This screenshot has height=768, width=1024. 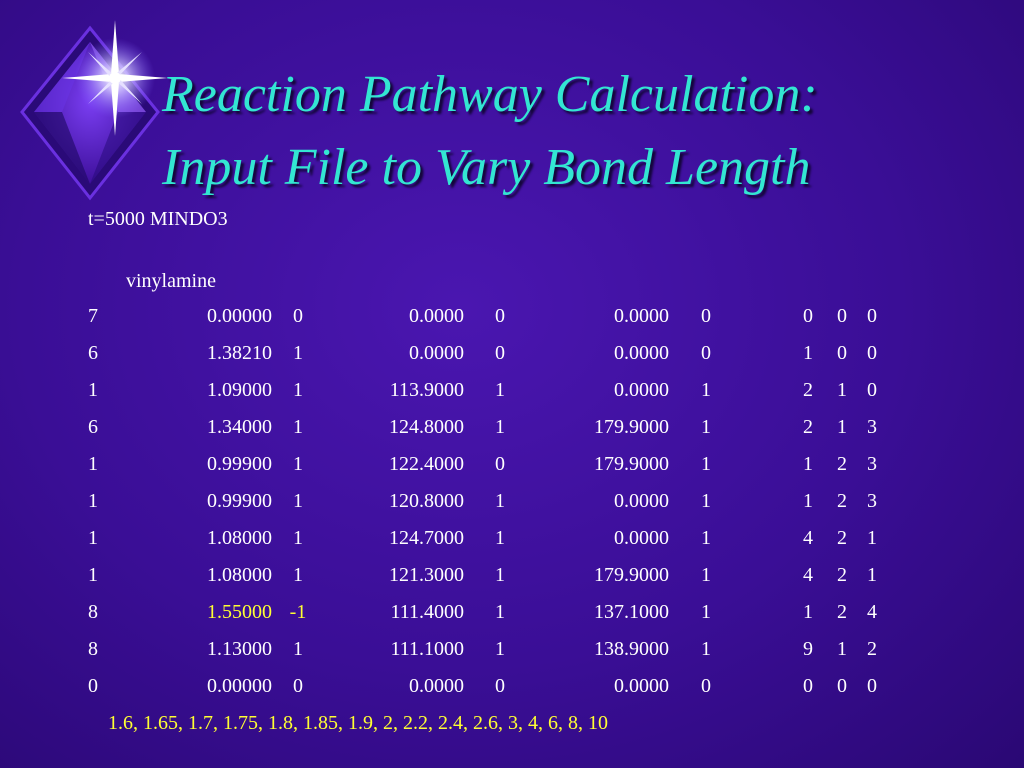 What do you see at coordinates (93, 612) in the screenshot?
I see `atomic-number: 8` at bounding box center [93, 612].